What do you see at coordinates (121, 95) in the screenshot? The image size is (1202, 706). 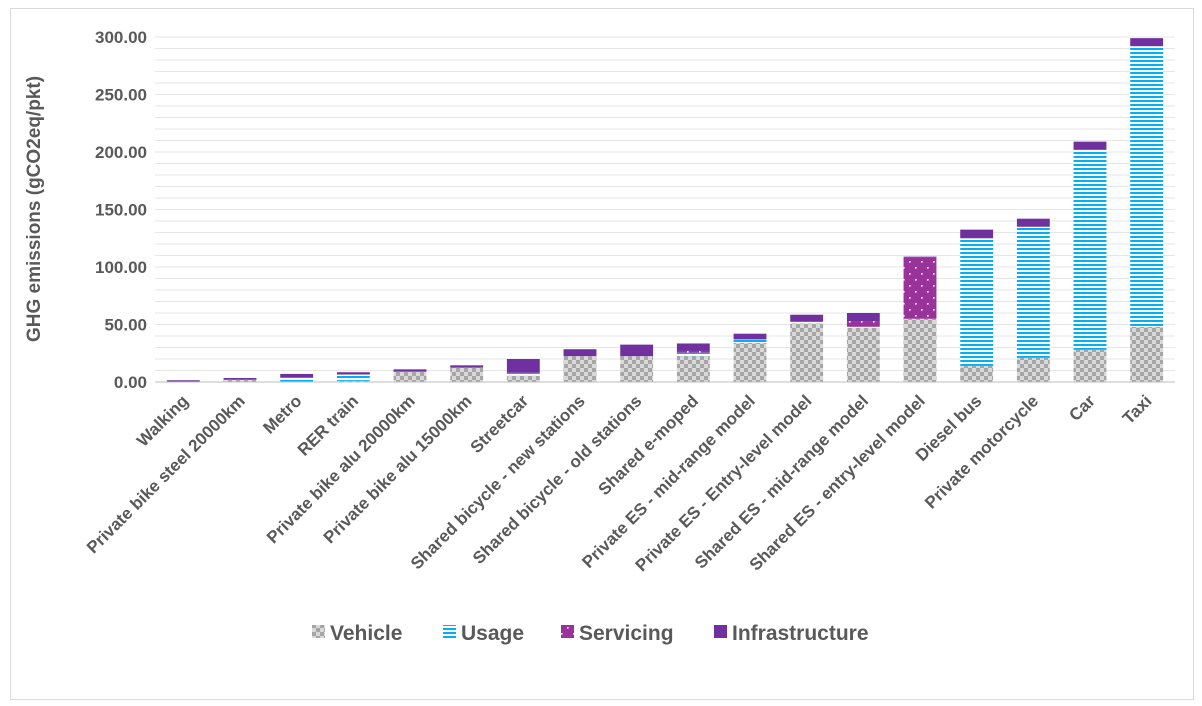 I see `y-tick-label: 250.00` at bounding box center [121, 95].